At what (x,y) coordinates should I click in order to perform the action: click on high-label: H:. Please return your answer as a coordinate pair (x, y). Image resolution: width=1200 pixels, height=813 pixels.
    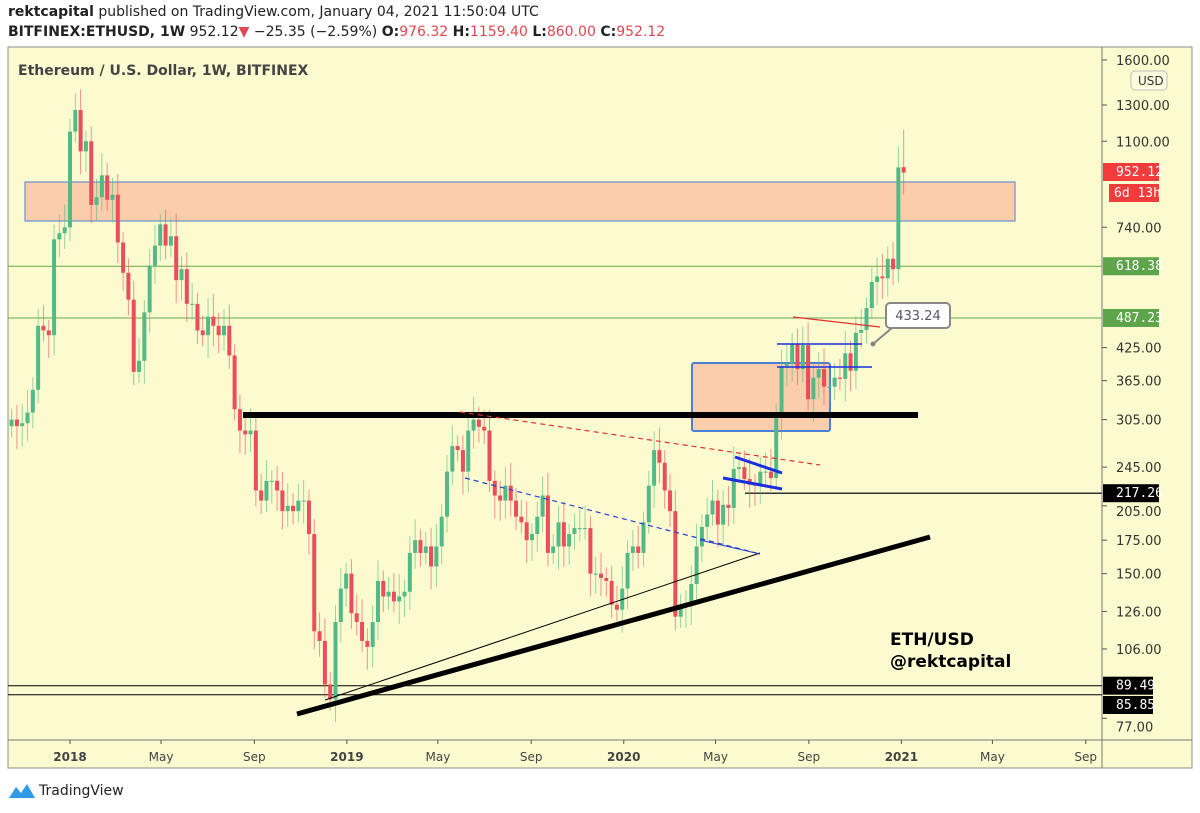
    Looking at the image, I should click on (461, 32).